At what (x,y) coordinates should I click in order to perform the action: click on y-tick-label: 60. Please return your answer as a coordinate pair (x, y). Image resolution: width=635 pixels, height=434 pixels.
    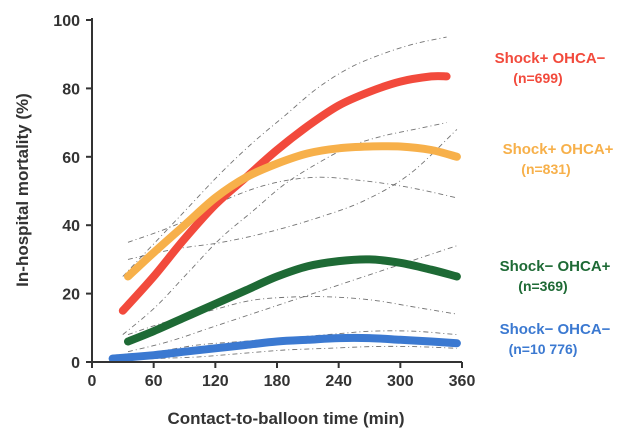
    Looking at the image, I should click on (71, 158).